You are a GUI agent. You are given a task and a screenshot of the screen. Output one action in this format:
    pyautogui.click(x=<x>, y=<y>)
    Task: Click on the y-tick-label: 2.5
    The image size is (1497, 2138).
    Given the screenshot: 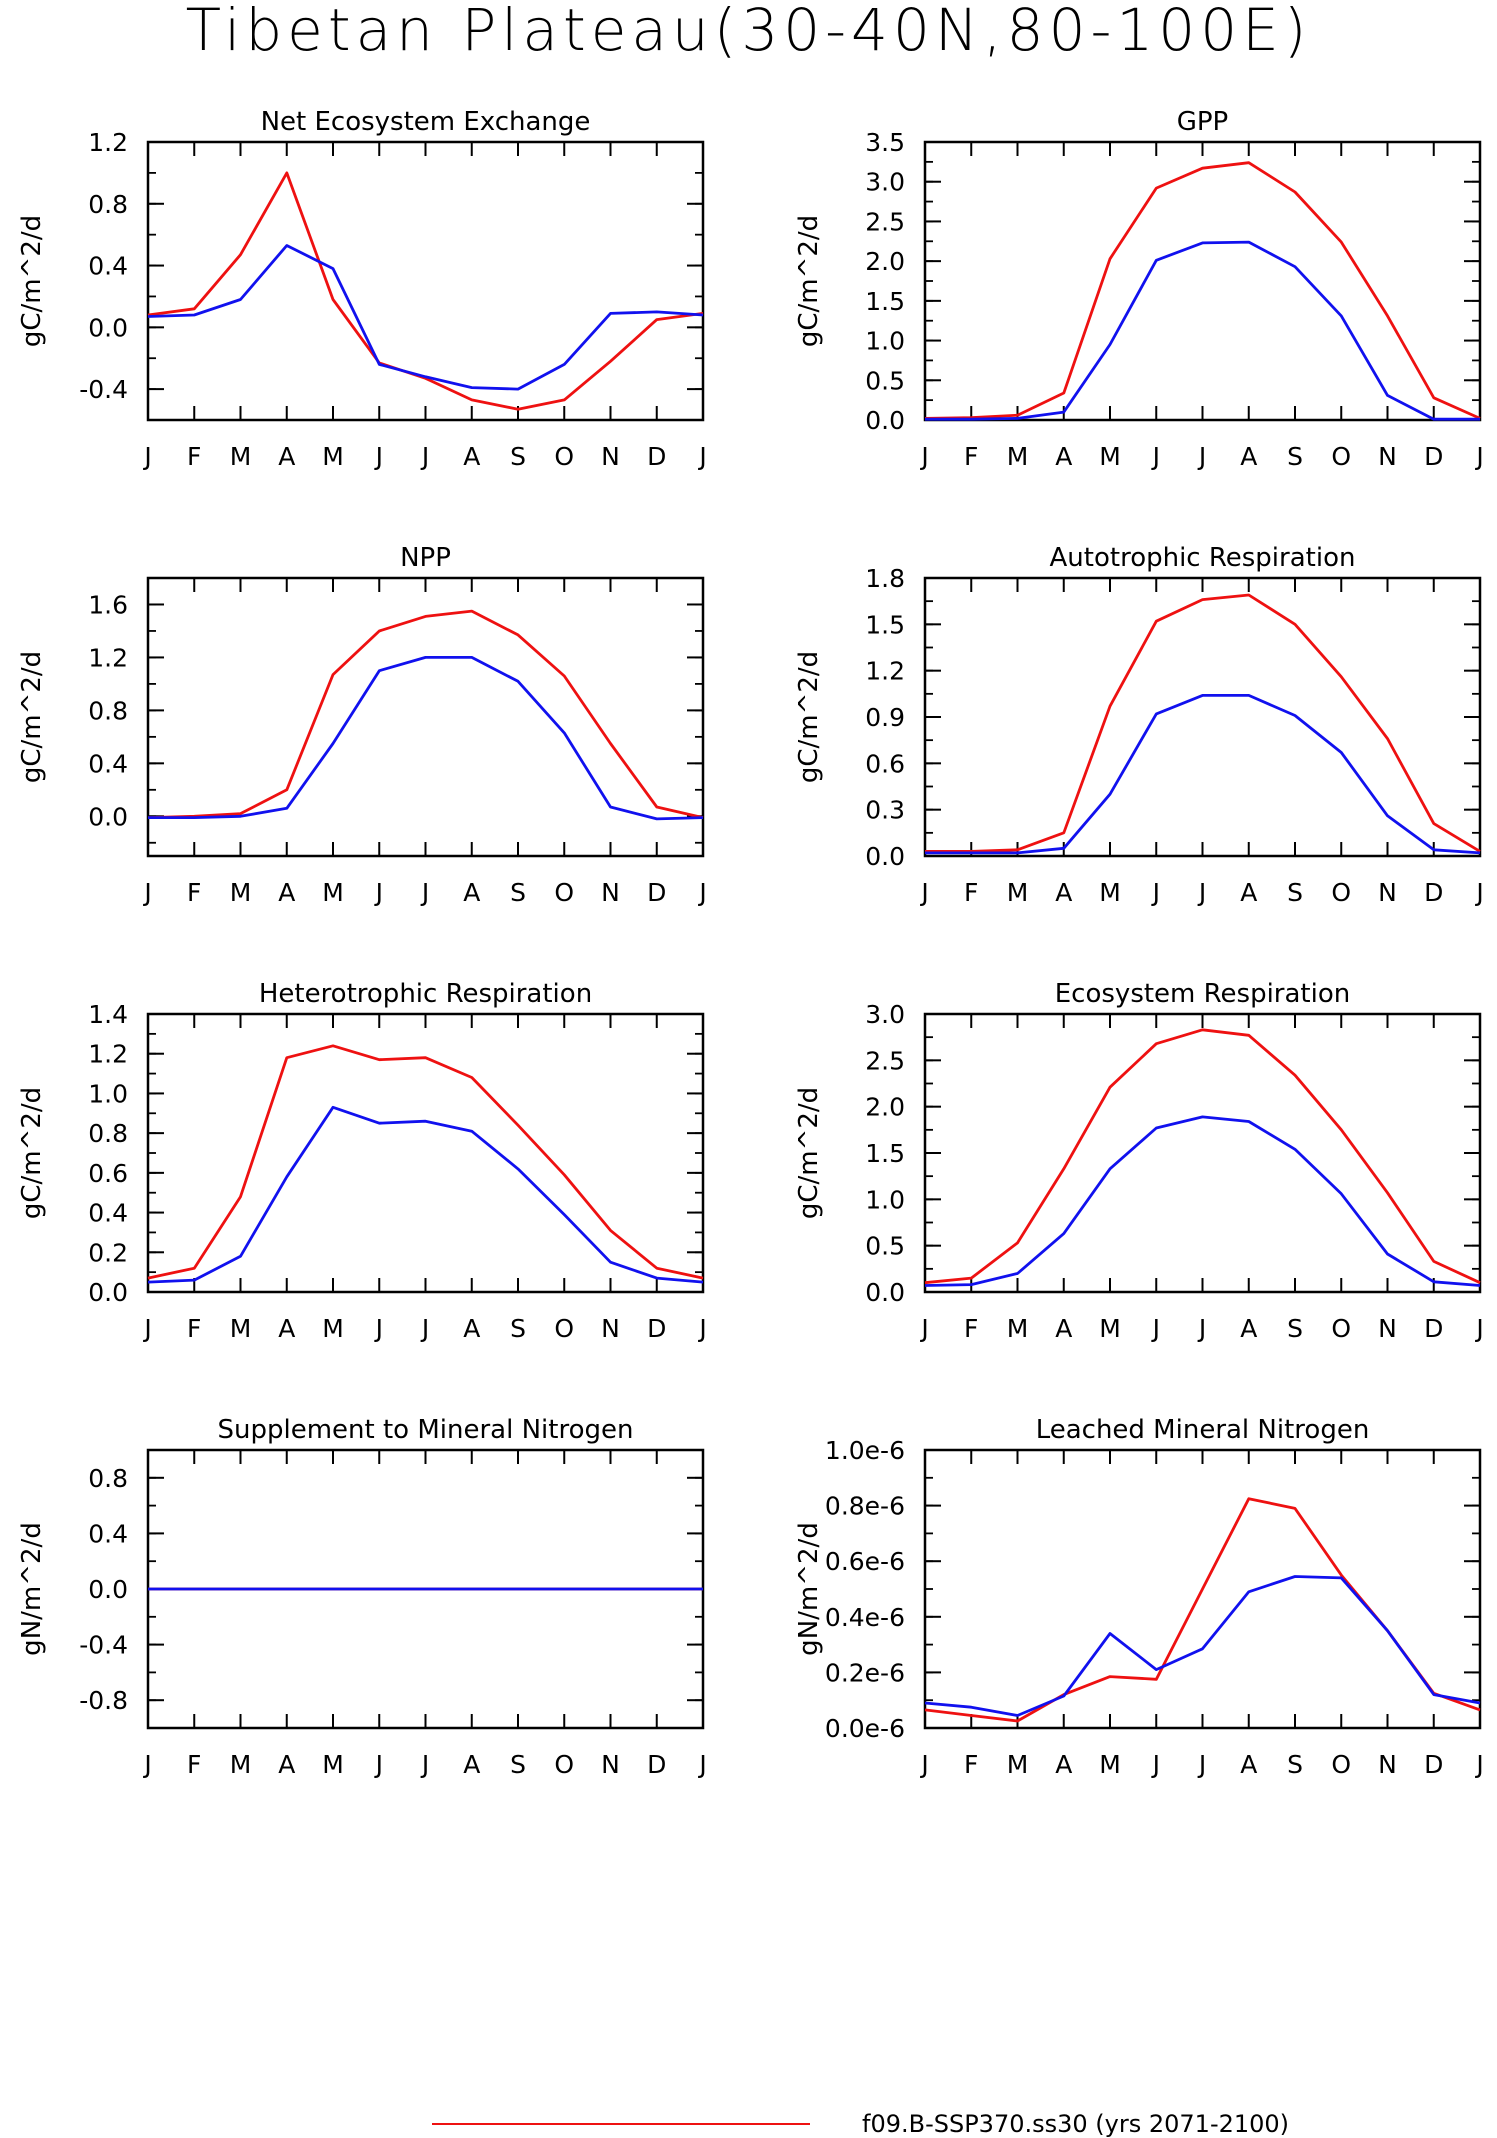 What is the action you would take?
    pyautogui.click(x=885, y=1060)
    